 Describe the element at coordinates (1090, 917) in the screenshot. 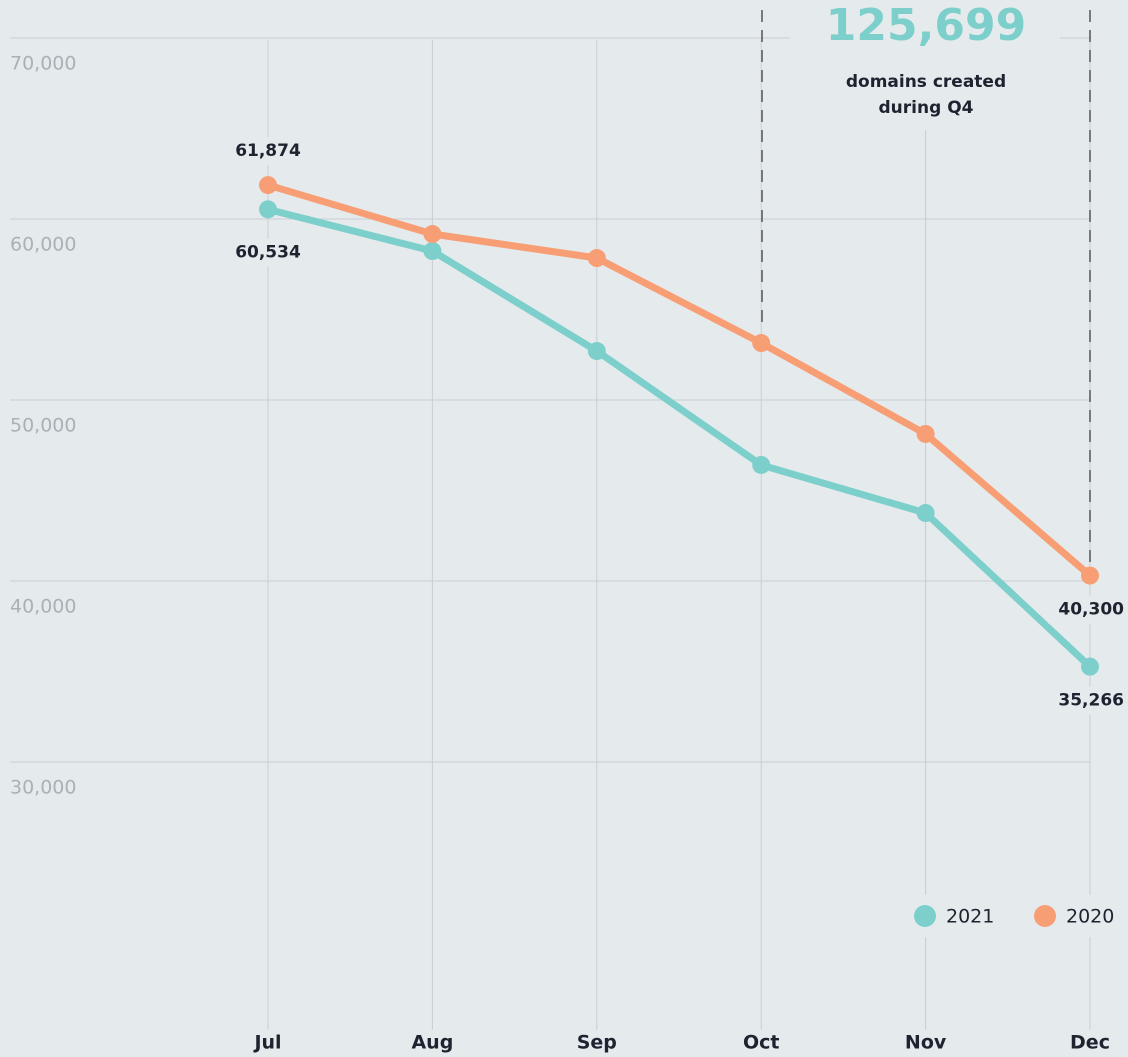

I see `legend-label: 2020` at that location.